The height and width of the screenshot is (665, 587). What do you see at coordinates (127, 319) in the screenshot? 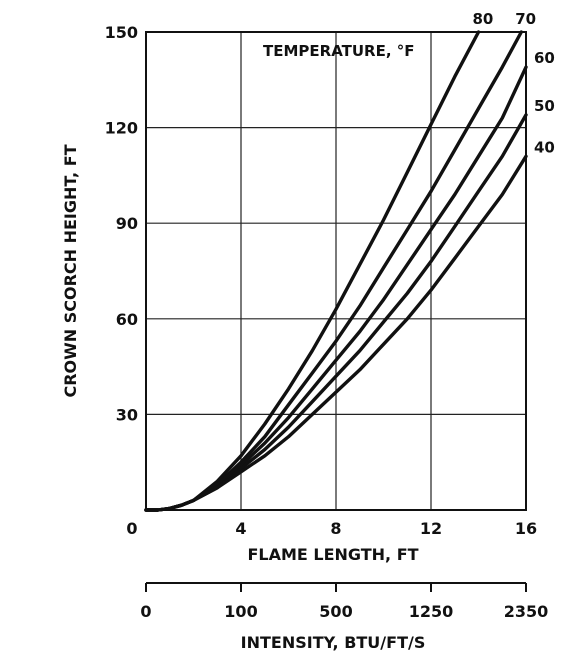
I see `y-tick-label: 60` at bounding box center [127, 319].